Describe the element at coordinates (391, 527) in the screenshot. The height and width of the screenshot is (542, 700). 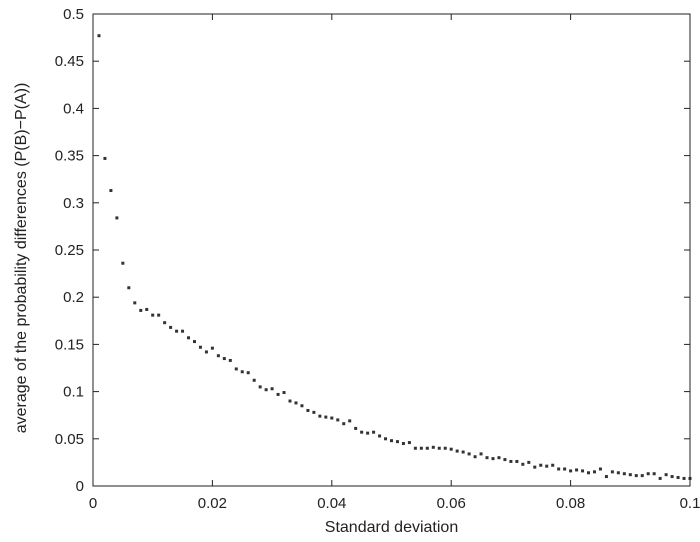
I see `x-axis-title: Standard deviation` at that location.